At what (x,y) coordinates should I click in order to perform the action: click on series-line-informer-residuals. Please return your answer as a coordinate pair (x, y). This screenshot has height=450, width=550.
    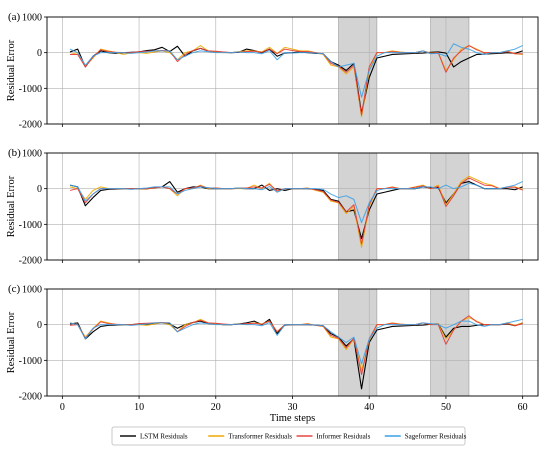
    Looking at the image, I should click on (296, 80).